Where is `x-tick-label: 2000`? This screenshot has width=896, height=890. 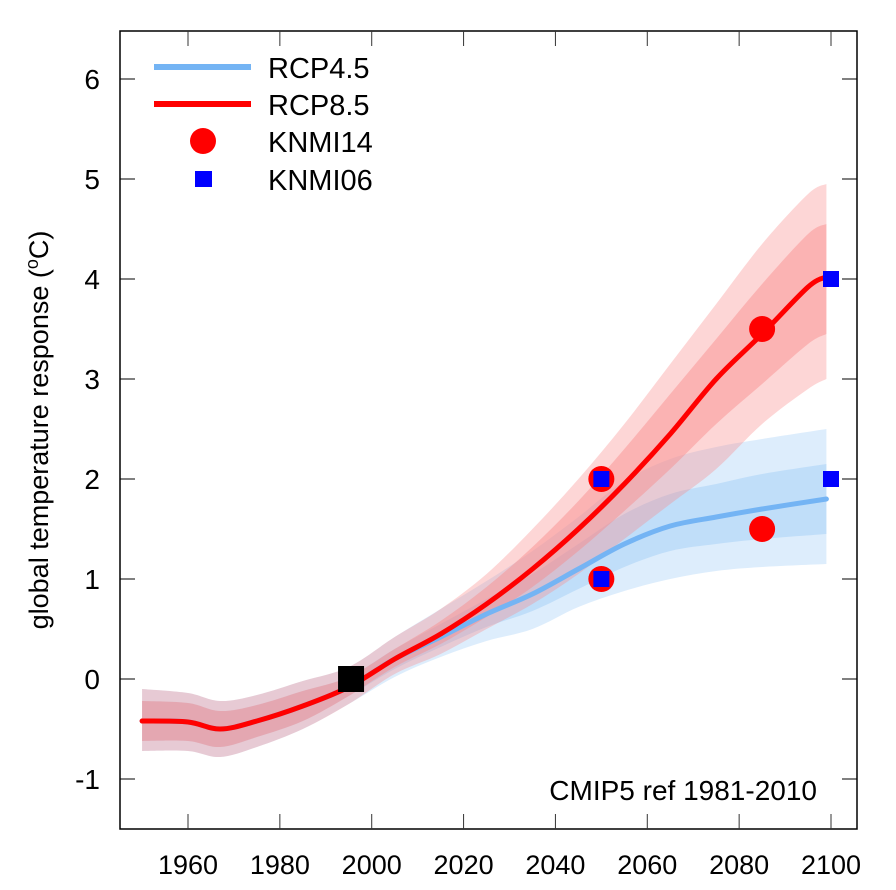
x-tick-label: 2000 is located at coordinates (372, 865).